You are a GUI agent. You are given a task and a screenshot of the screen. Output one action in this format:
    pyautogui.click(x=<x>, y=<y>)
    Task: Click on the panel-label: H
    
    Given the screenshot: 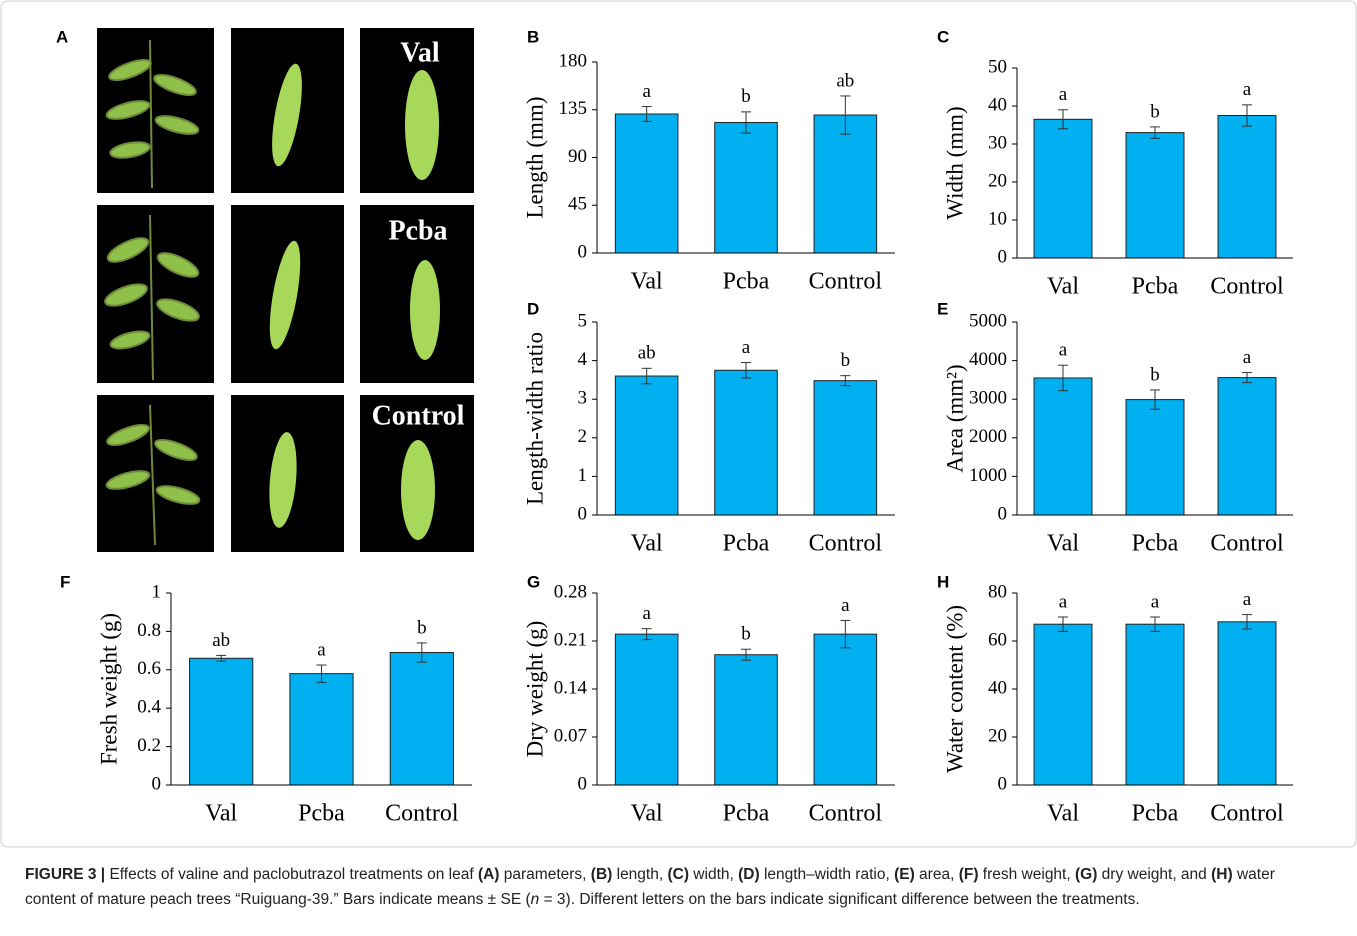 What is the action you would take?
    pyautogui.click(x=943, y=581)
    